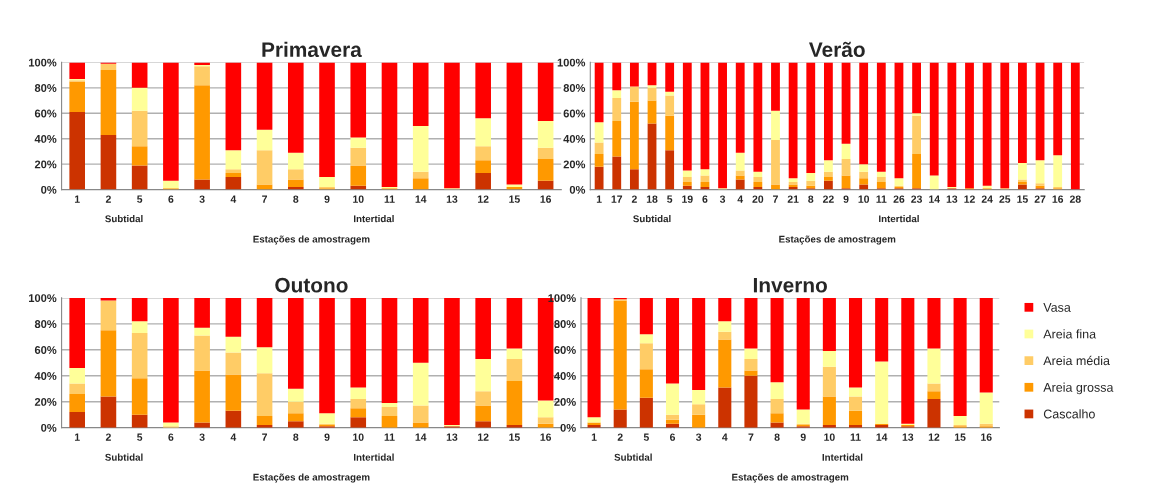  I want to click on x-tick-label: 9, so click(327, 437).